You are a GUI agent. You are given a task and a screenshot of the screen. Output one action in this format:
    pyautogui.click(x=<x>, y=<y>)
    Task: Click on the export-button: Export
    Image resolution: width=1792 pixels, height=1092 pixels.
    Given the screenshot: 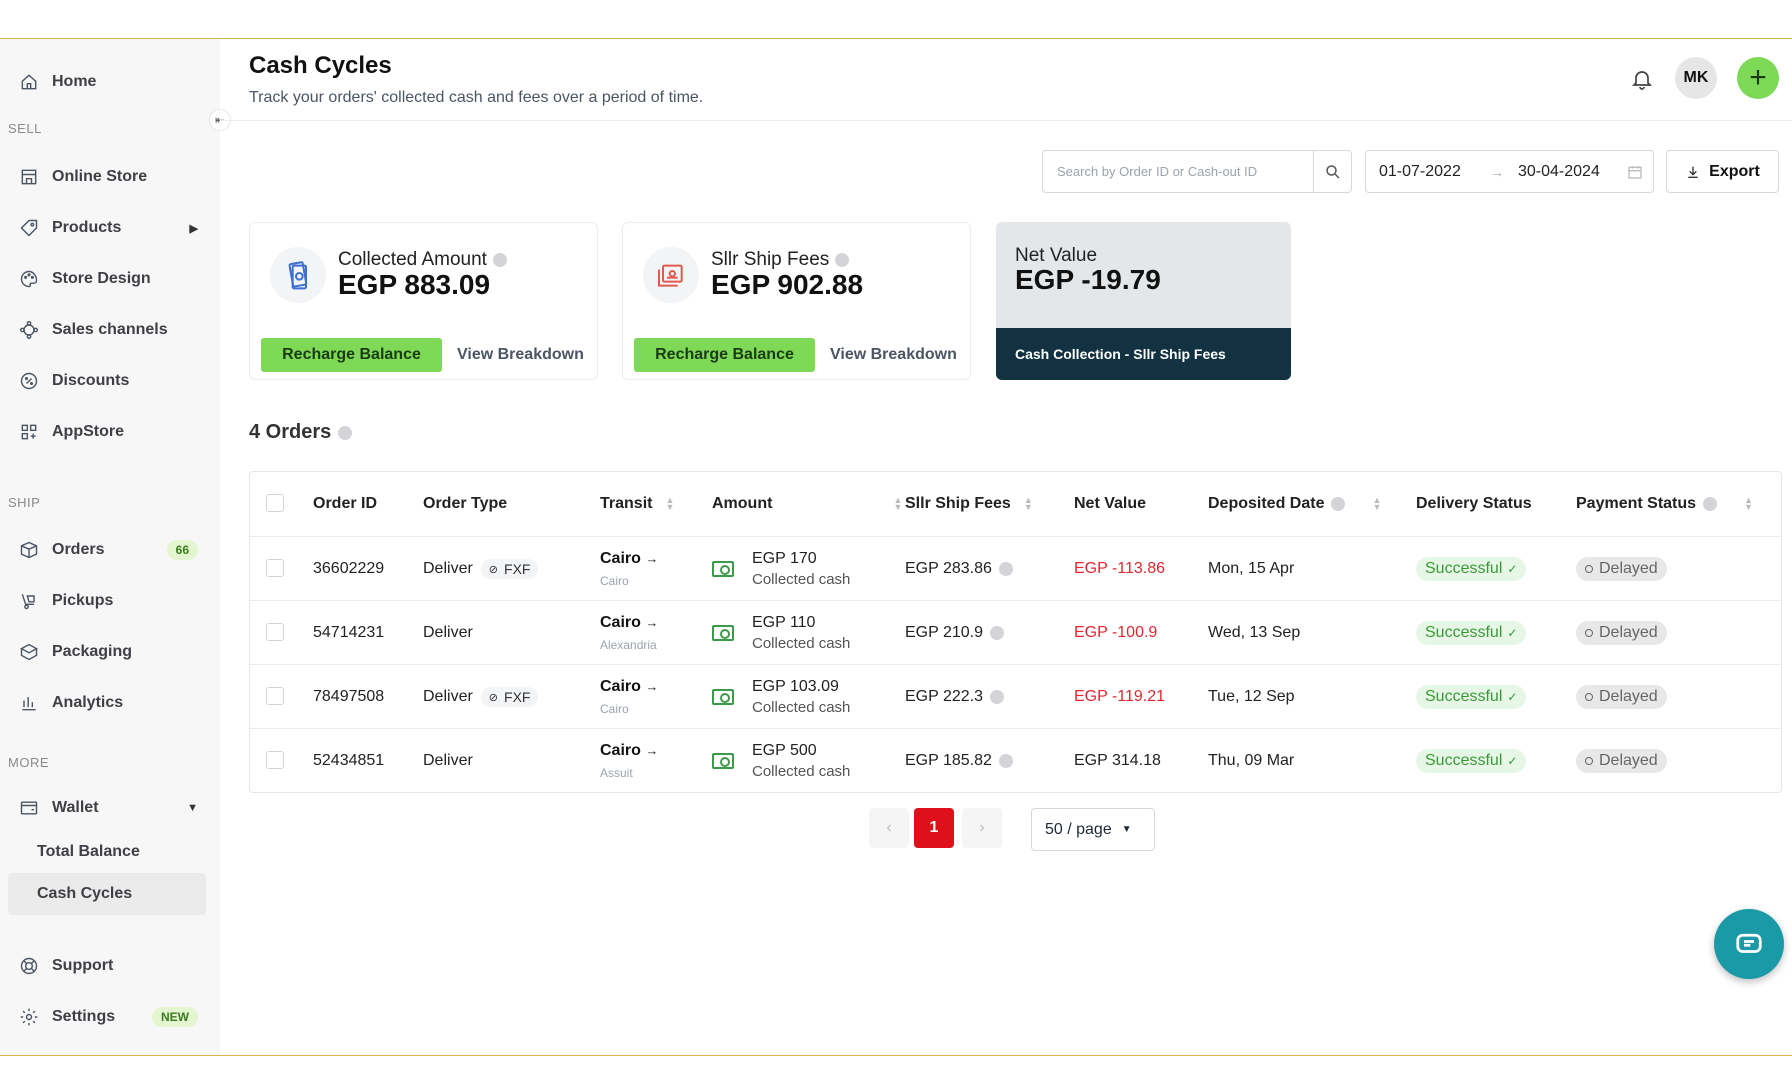 What is the action you would take?
    pyautogui.click(x=1722, y=171)
    